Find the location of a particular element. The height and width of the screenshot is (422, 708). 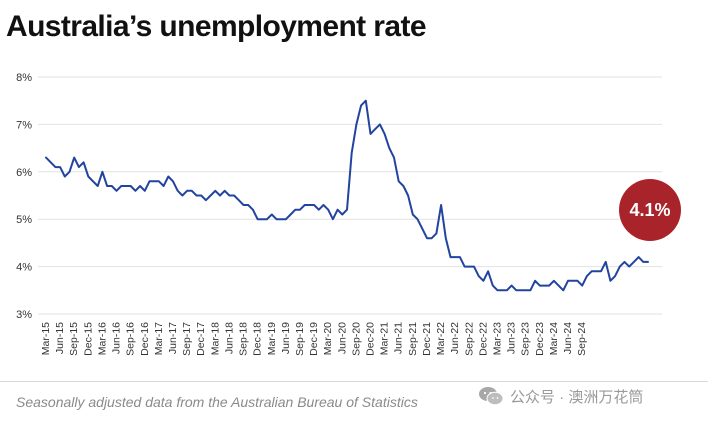

x-tick-label: Sep-15 is located at coordinates (74, 339).